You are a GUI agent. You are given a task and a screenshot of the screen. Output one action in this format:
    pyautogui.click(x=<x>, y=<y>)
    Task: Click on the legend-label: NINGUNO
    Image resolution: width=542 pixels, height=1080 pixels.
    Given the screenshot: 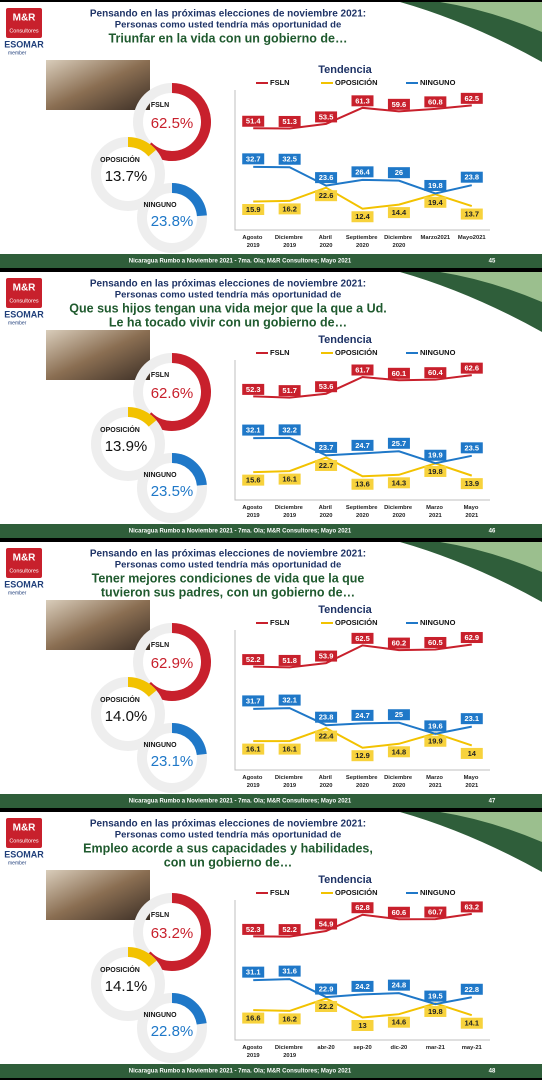 What is the action you would take?
    pyautogui.click(x=438, y=622)
    